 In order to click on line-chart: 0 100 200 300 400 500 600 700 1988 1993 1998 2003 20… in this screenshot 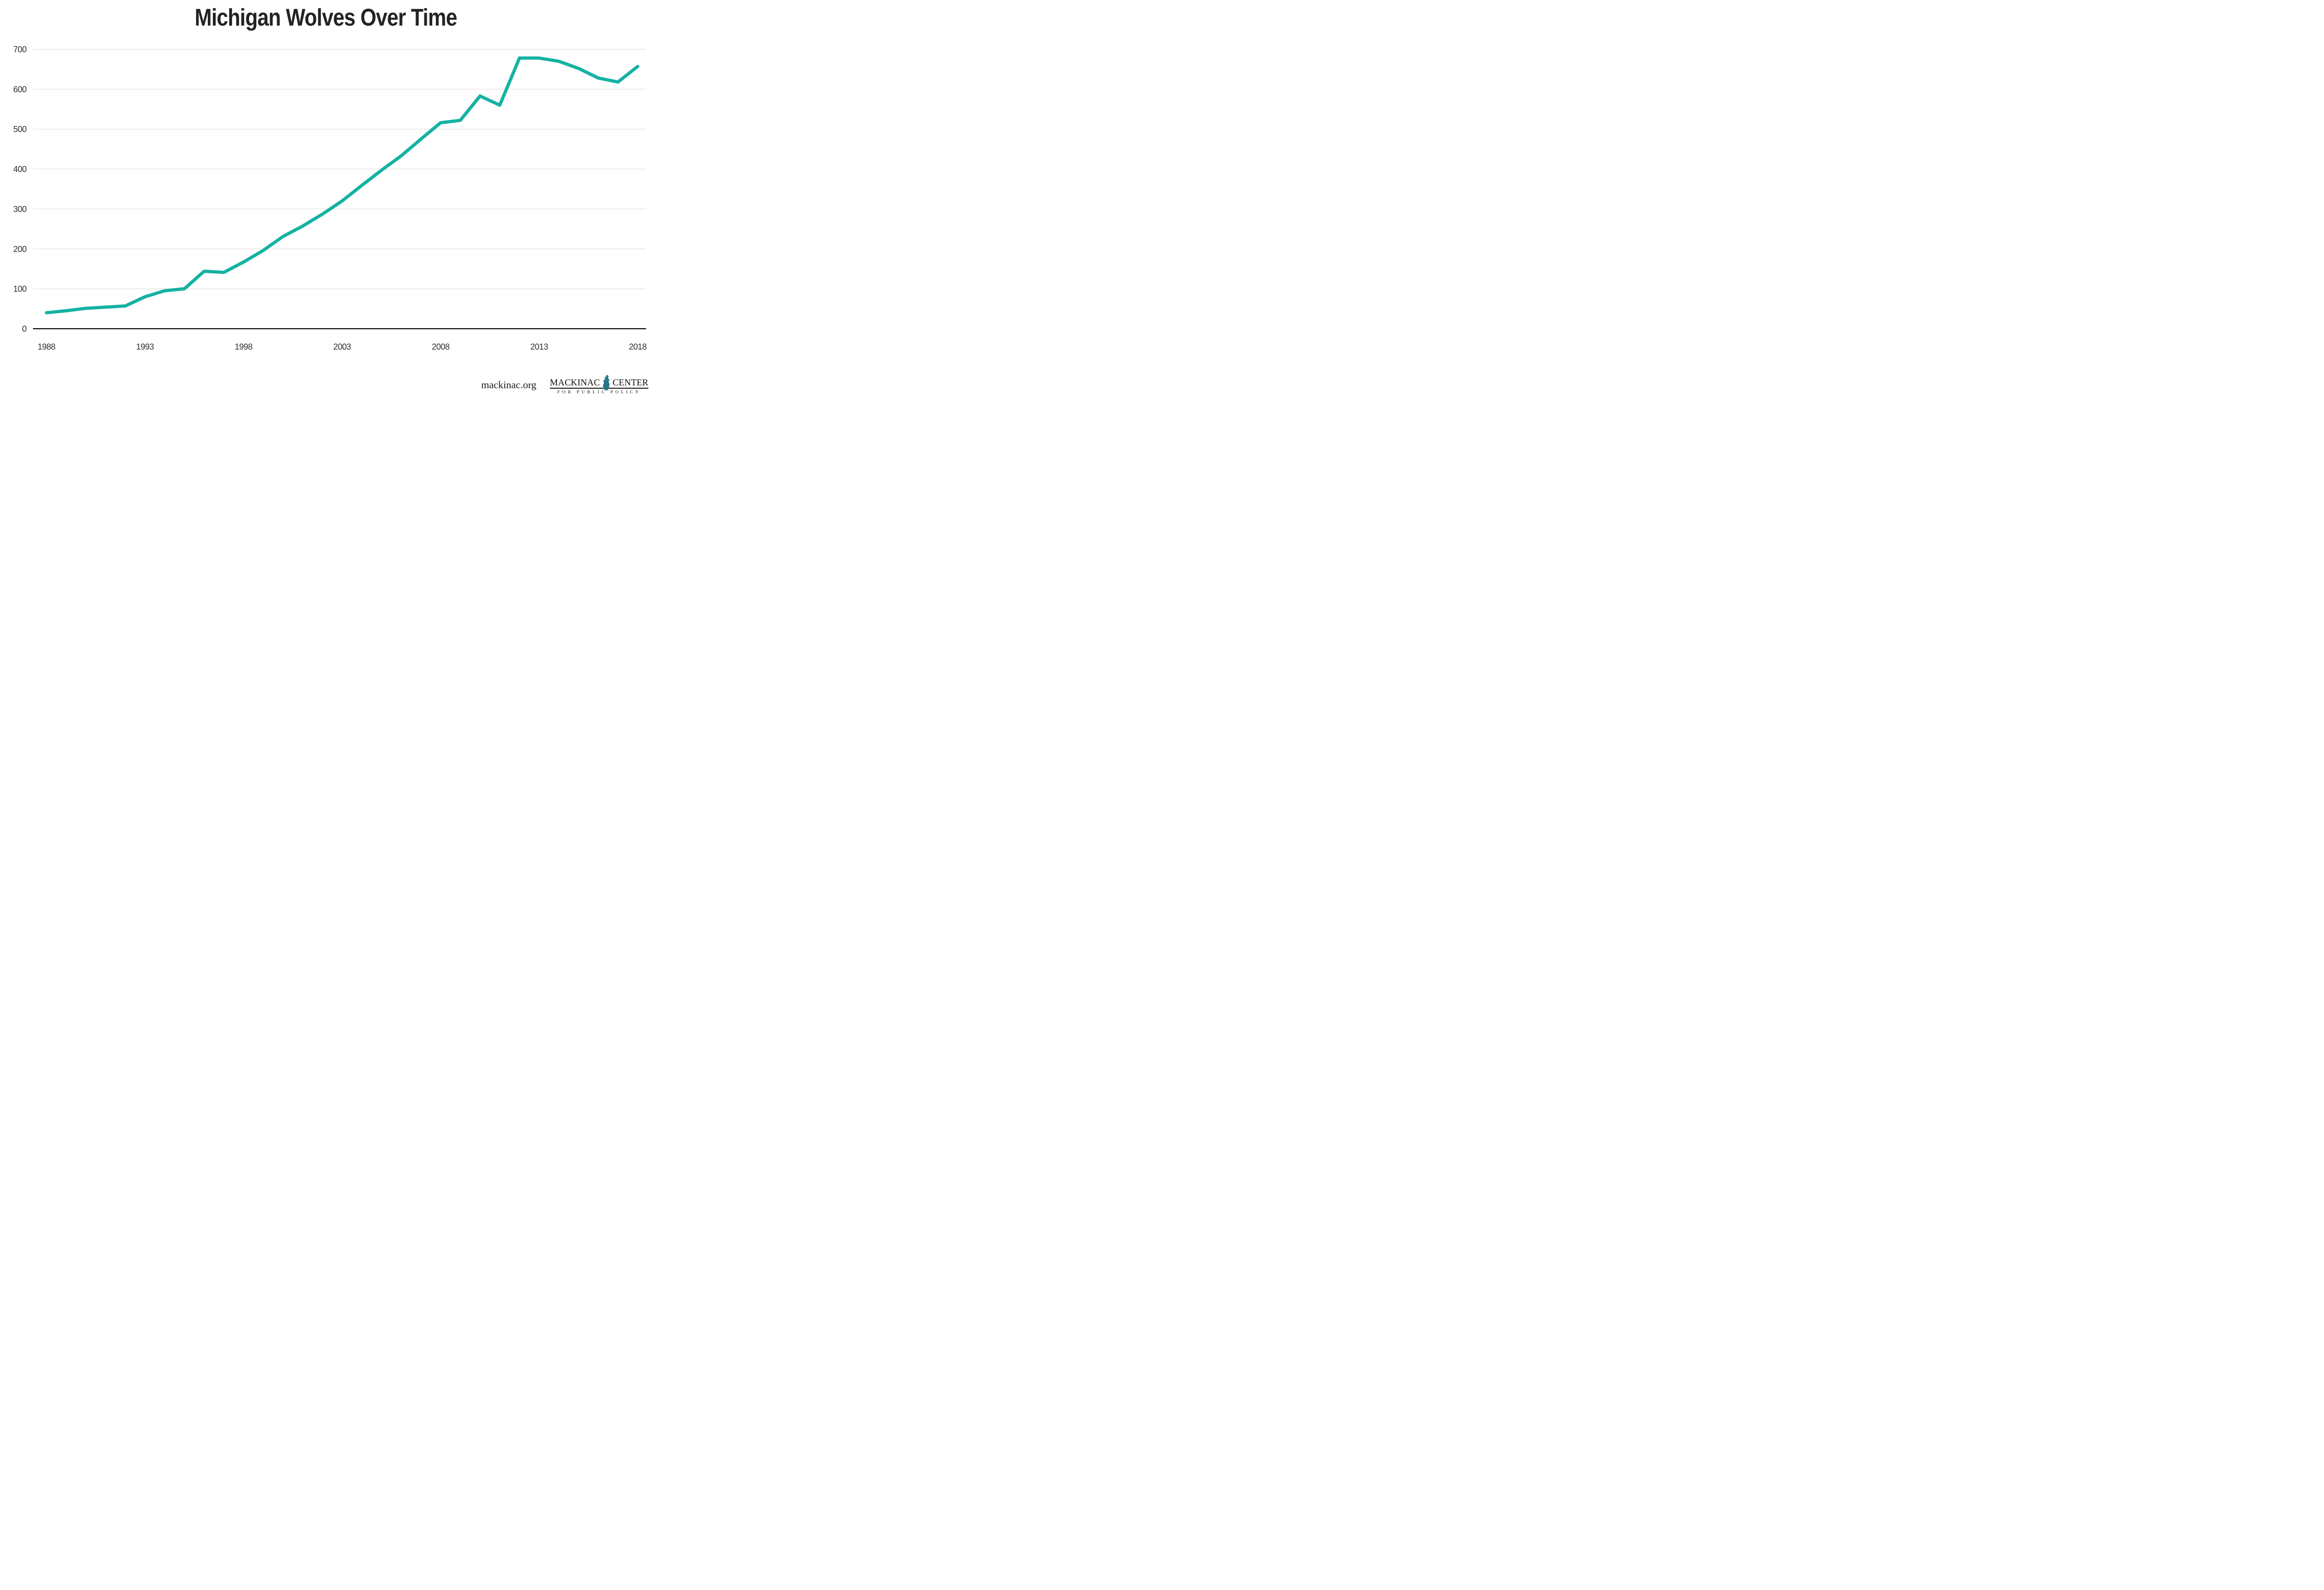, I will do `click(330, 198)`.